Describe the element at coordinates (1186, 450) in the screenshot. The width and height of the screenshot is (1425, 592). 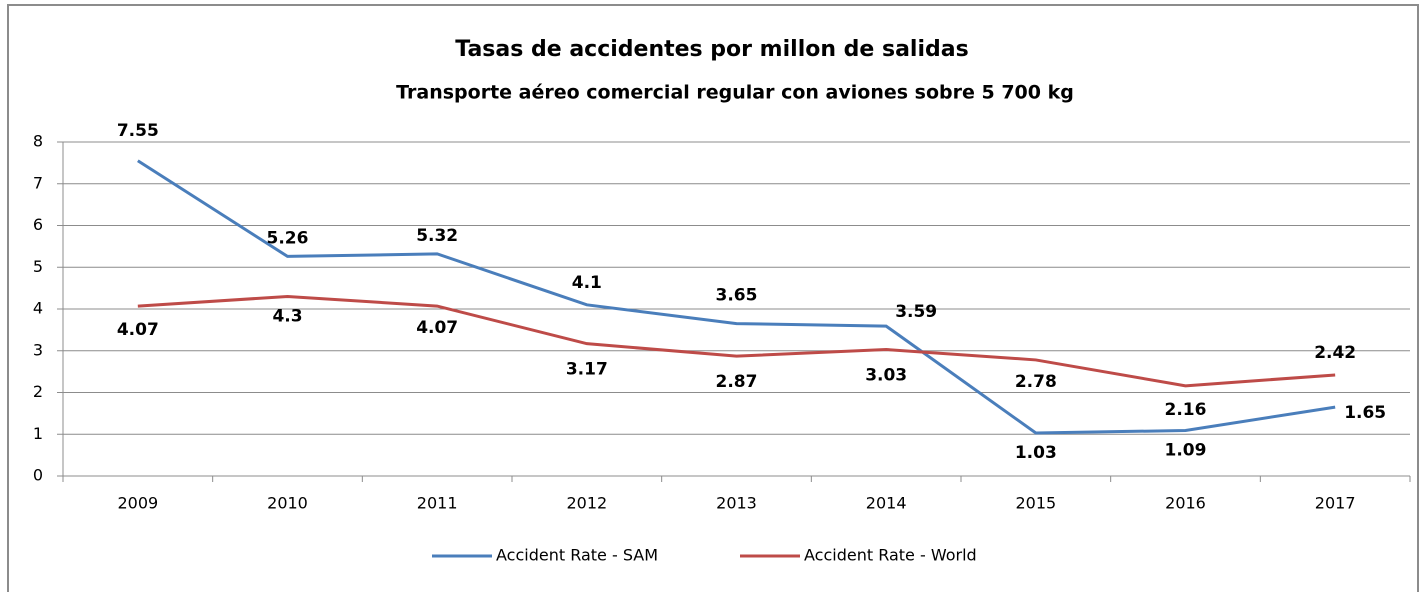
I see `data-label: 1.09` at that location.